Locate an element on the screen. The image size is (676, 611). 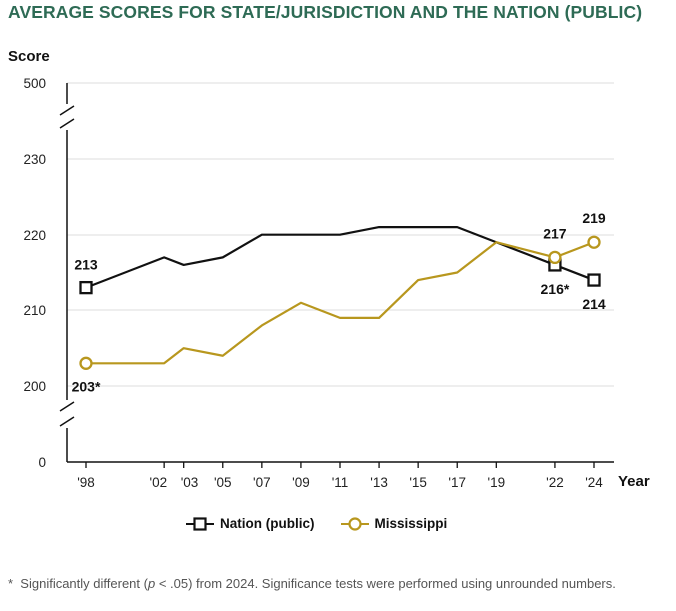
legend-nation-marker is located at coordinates (200, 523).